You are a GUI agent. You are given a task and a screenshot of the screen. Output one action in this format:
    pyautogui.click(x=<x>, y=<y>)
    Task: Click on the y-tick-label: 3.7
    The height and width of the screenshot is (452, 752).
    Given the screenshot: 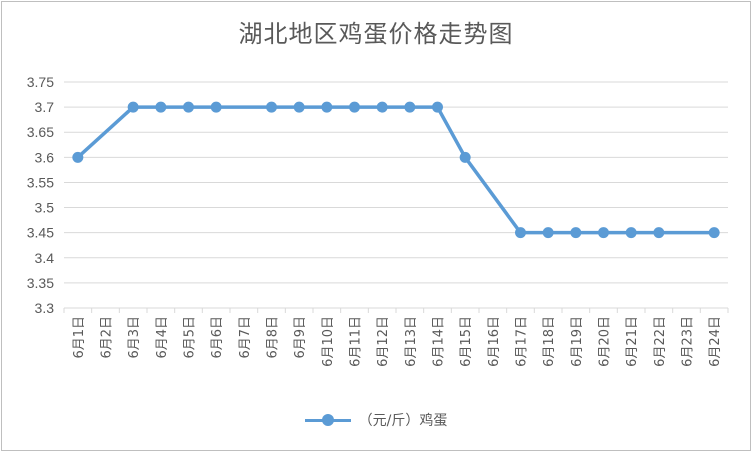 What is the action you would take?
    pyautogui.click(x=45, y=107)
    